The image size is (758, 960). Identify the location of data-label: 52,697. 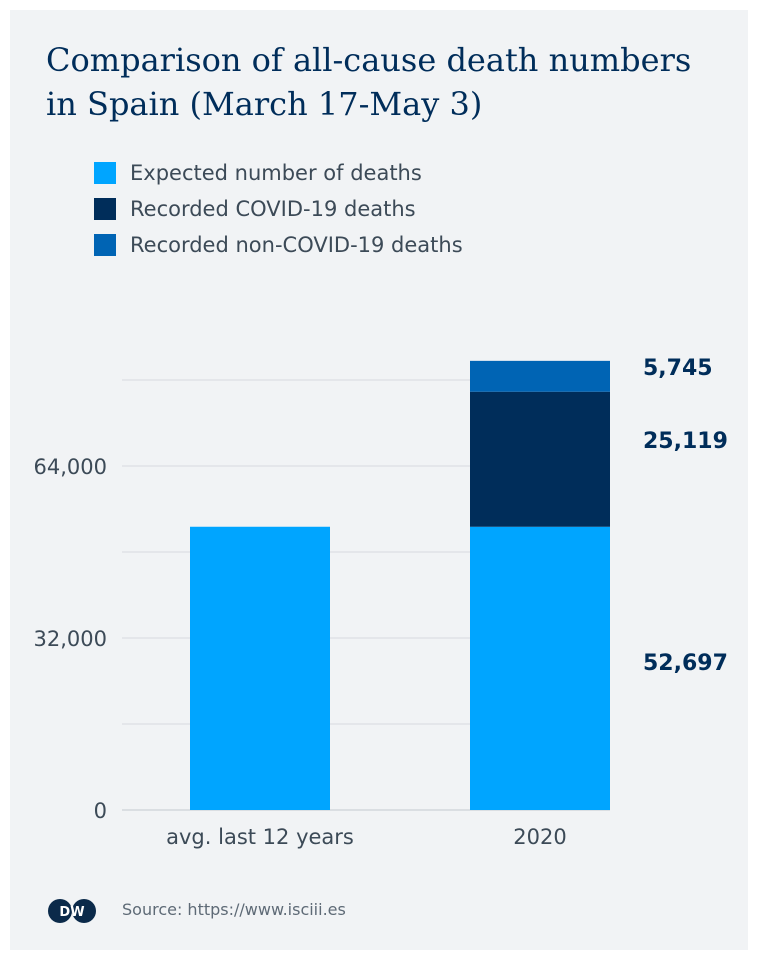
(685, 663).